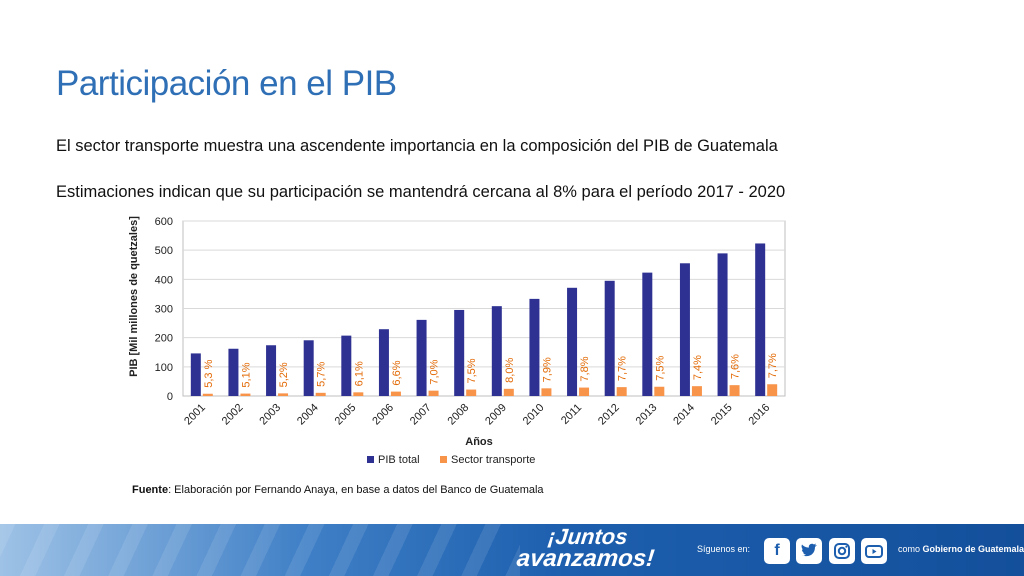 Image resolution: width=1024 pixels, height=576 pixels. What do you see at coordinates (322, 374) in the screenshot?
I see `data-label: 5,7%` at bounding box center [322, 374].